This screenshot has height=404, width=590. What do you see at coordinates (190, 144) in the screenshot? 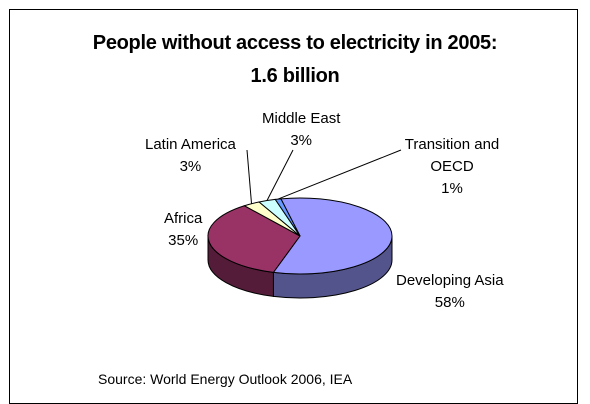
I see `label-latin-america-name: Latin America` at bounding box center [190, 144].